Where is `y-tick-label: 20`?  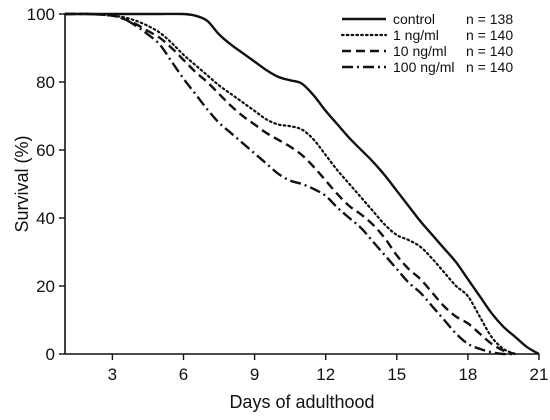 y-tick-label: 20 is located at coordinates (45, 286).